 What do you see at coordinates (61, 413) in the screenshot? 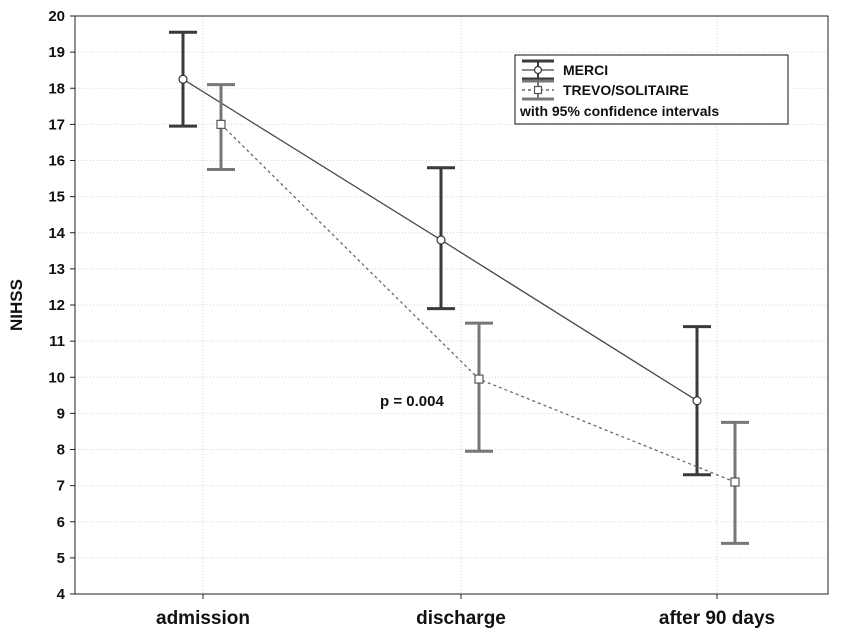
I see `y-tick-label: 9` at bounding box center [61, 413].